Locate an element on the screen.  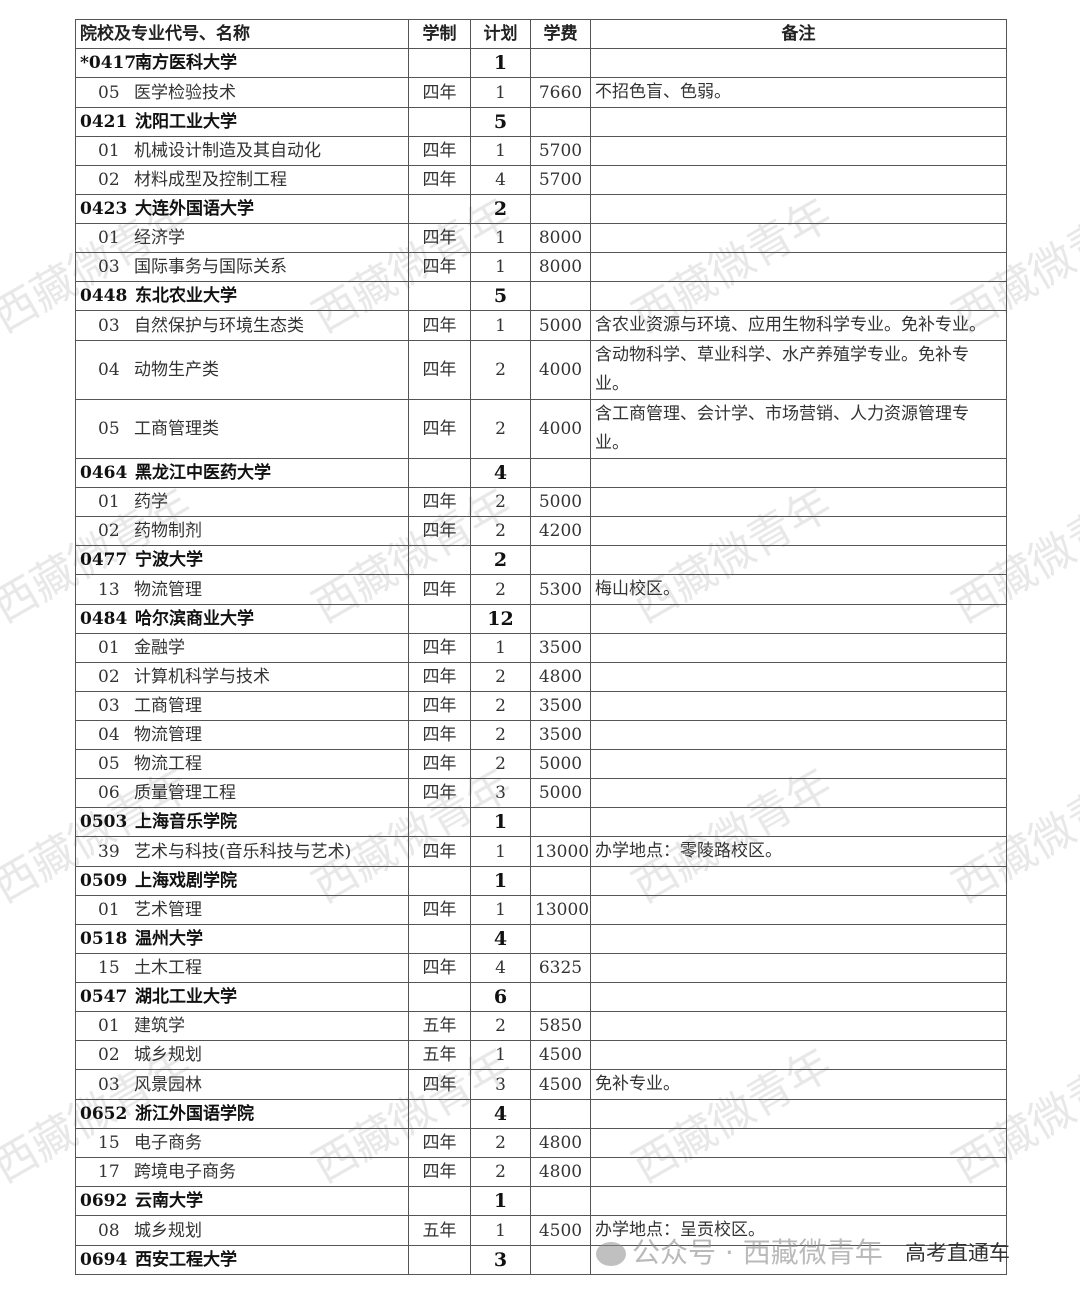
major-row: 01 建筑学 五年 2 5850 is located at coordinates (541, 1026).